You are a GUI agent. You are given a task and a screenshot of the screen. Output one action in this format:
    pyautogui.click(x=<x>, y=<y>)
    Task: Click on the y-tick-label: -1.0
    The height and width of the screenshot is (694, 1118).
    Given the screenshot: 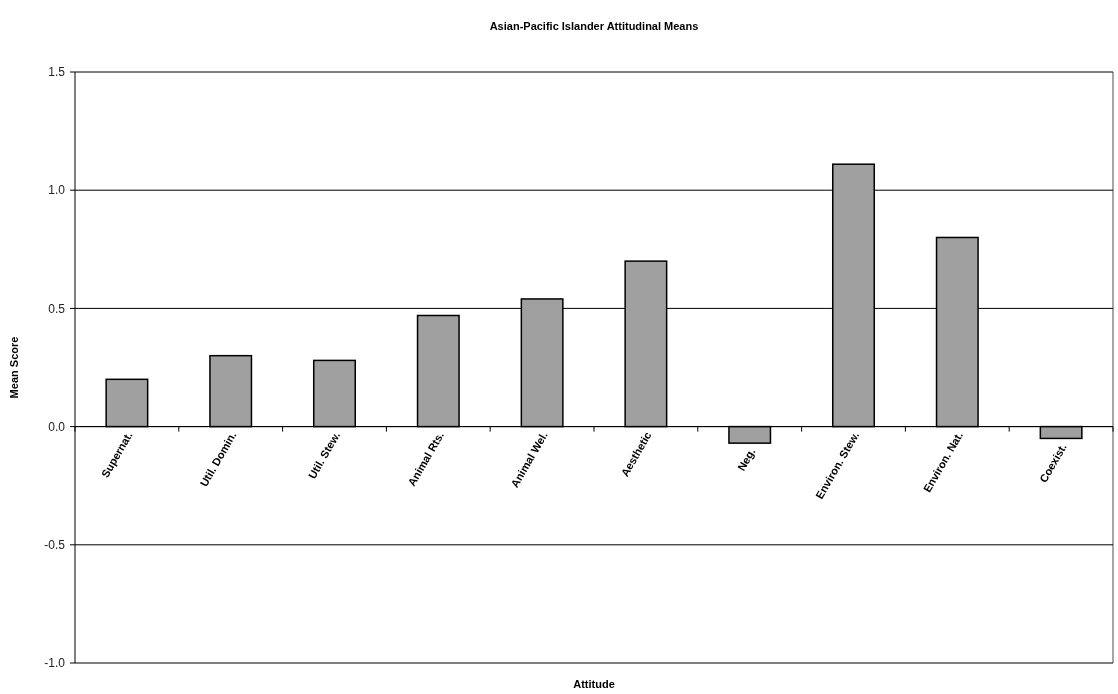 What is the action you would take?
    pyautogui.click(x=55, y=663)
    